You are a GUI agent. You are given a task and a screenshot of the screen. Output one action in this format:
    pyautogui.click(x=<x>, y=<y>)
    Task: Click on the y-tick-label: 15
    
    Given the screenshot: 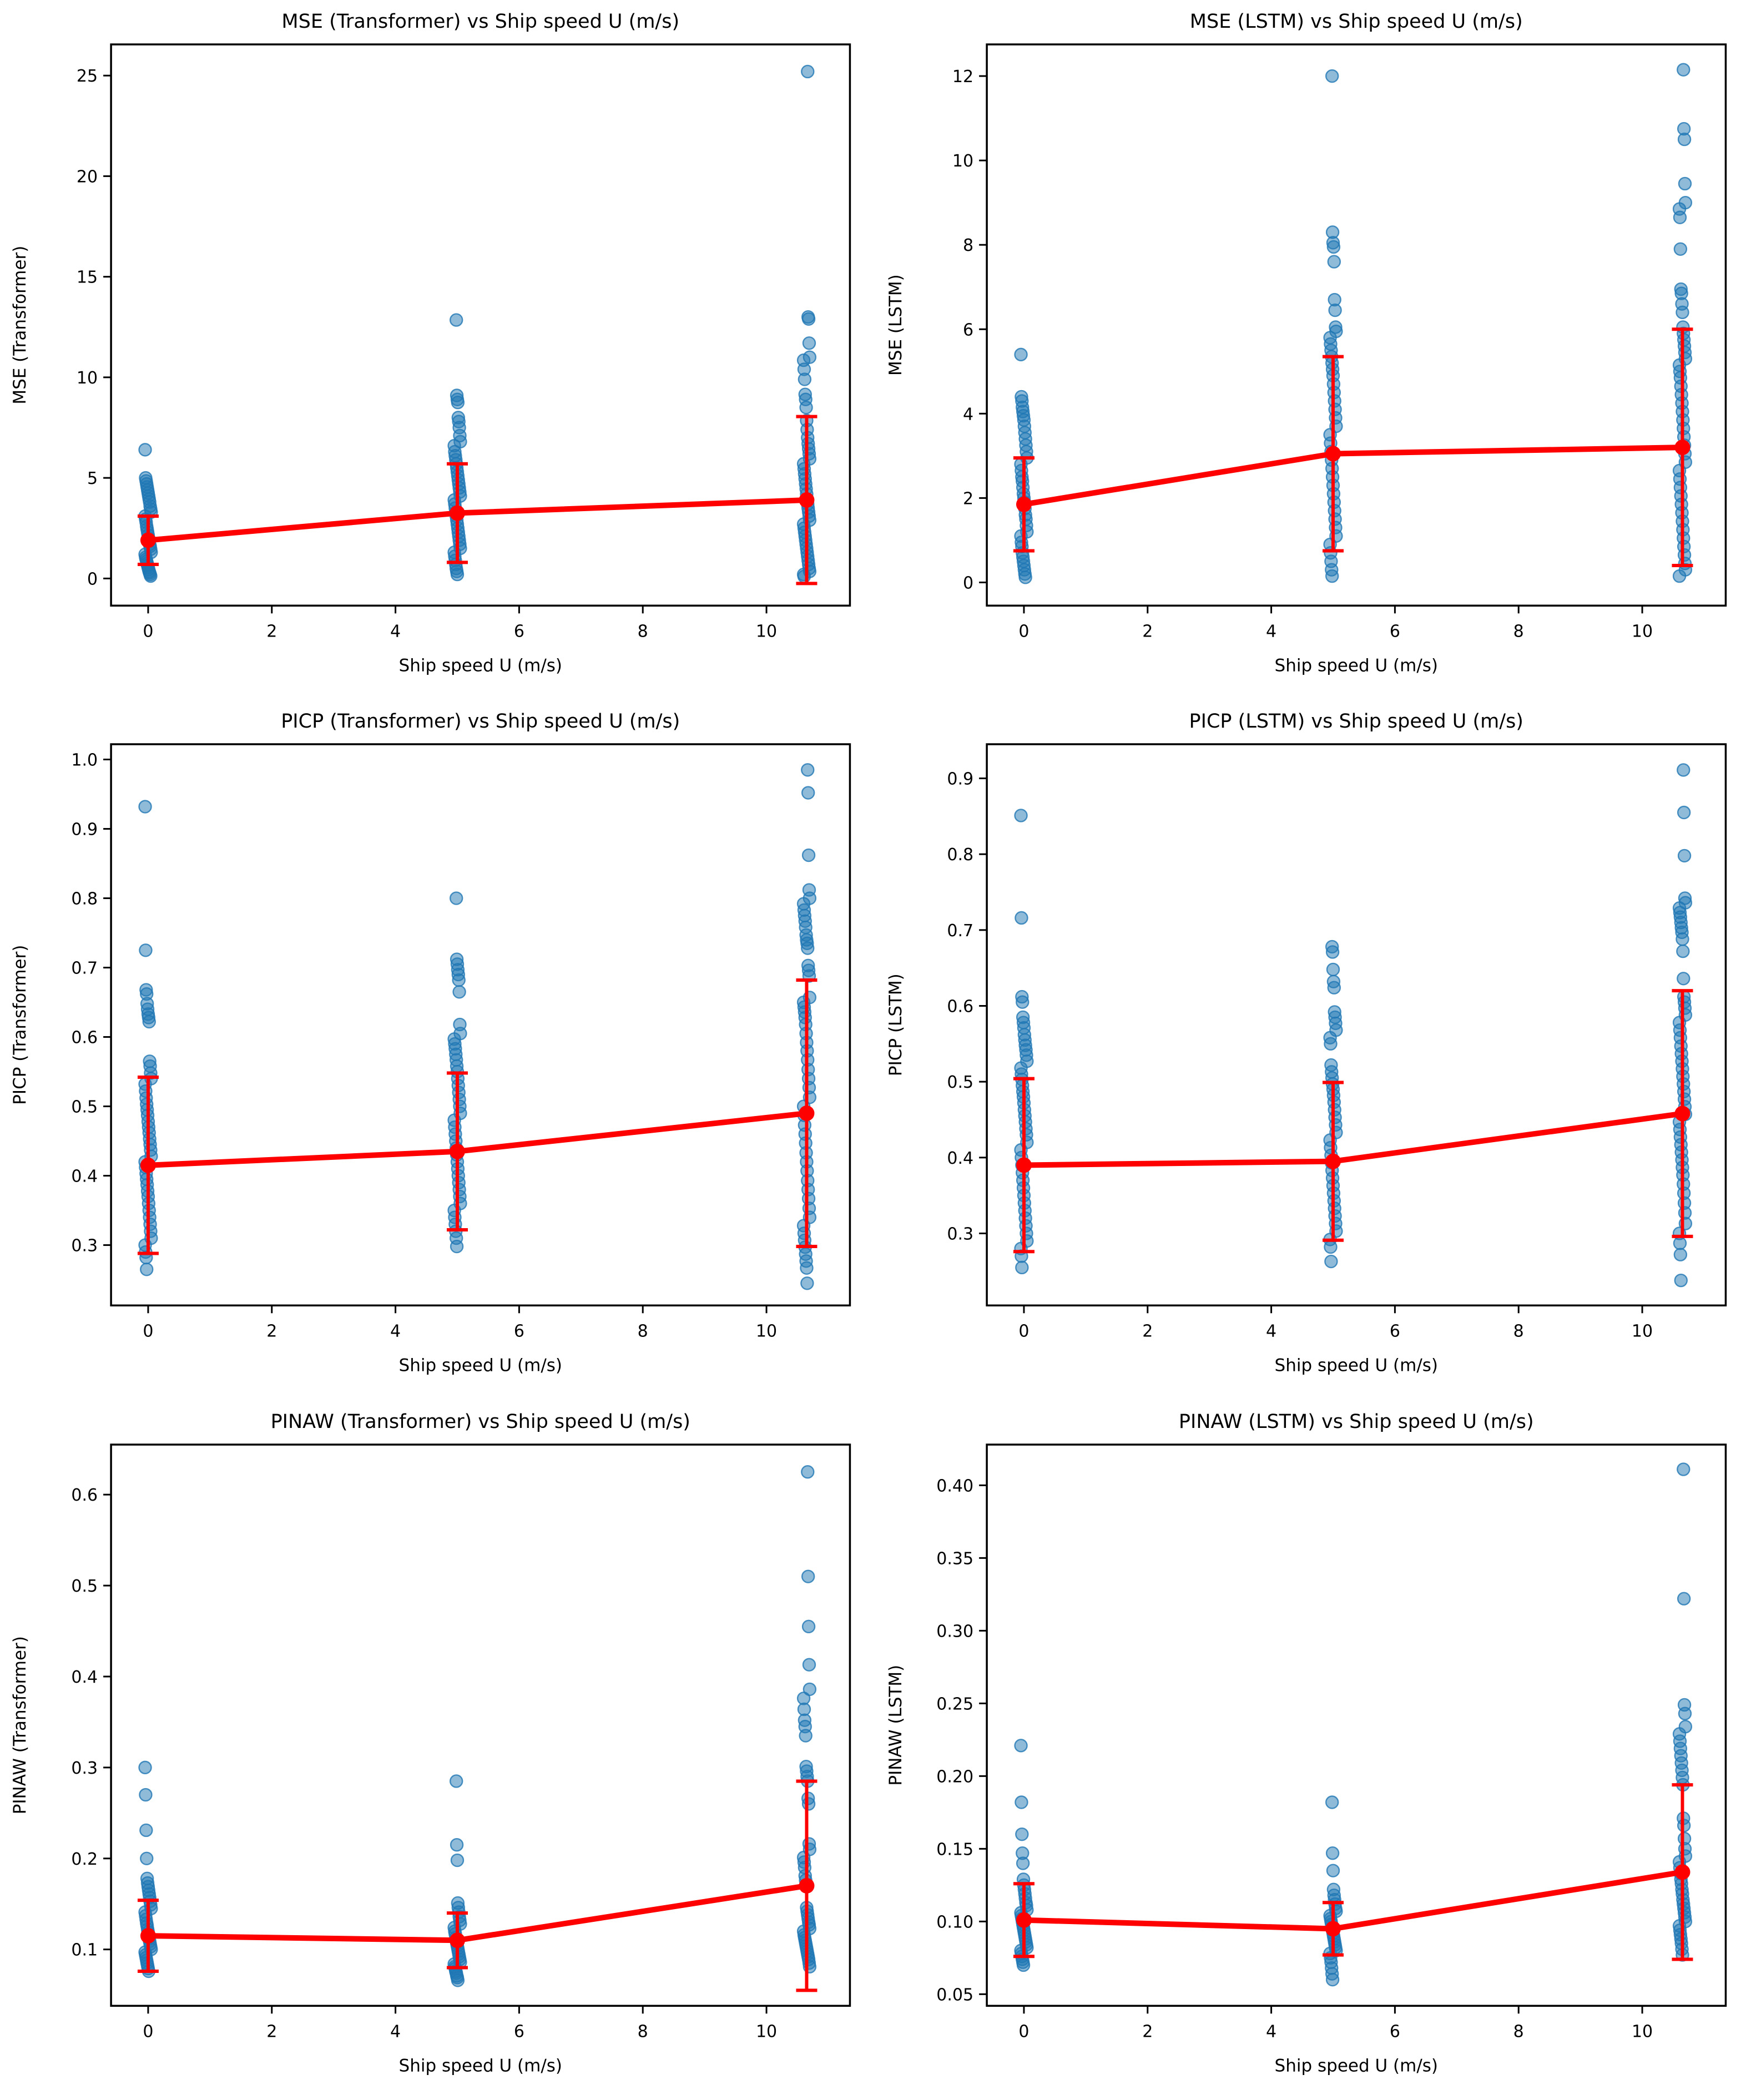 What is the action you would take?
    pyautogui.click(x=87, y=277)
    